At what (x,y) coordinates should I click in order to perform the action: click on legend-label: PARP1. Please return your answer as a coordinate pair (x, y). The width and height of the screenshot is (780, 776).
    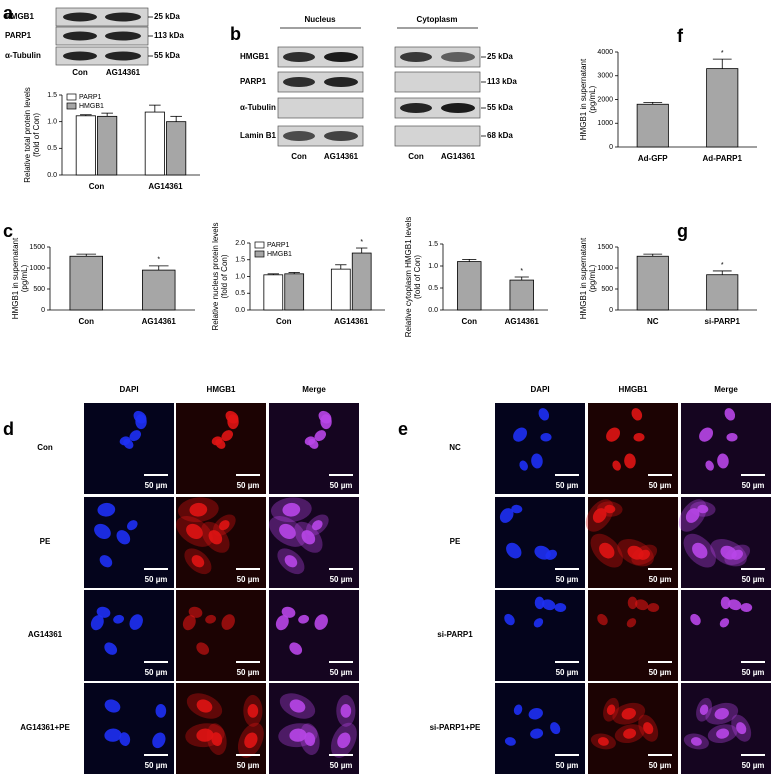
    Looking at the image, I should click on (90, 97).